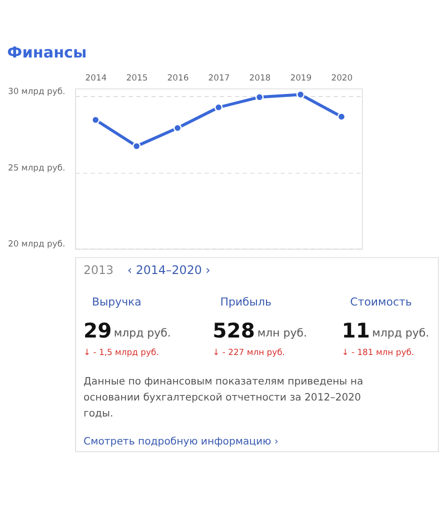 The height and width of the screenshot is (512, 443). I want to click on x-tick-label: 2018, so click(260, 77).